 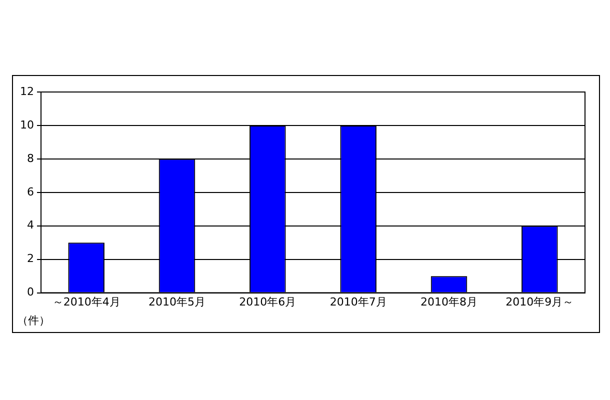 I want to click on y-tick-label: 0, so click(x=30, y=292).